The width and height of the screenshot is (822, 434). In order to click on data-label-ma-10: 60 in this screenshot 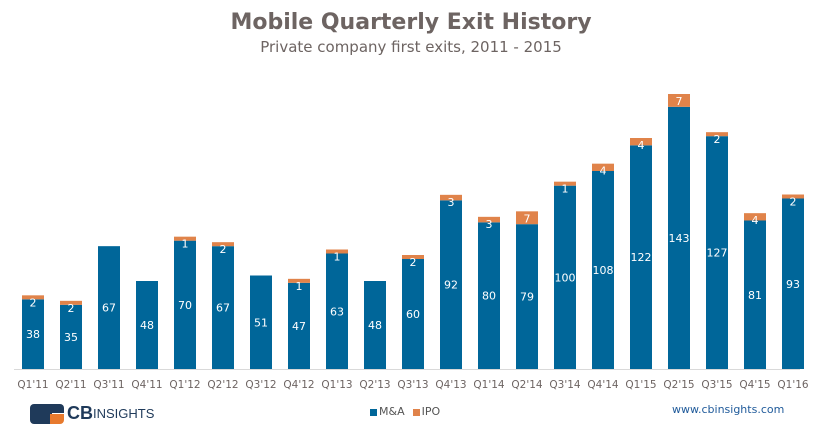, I will do `click(413, 314)`.